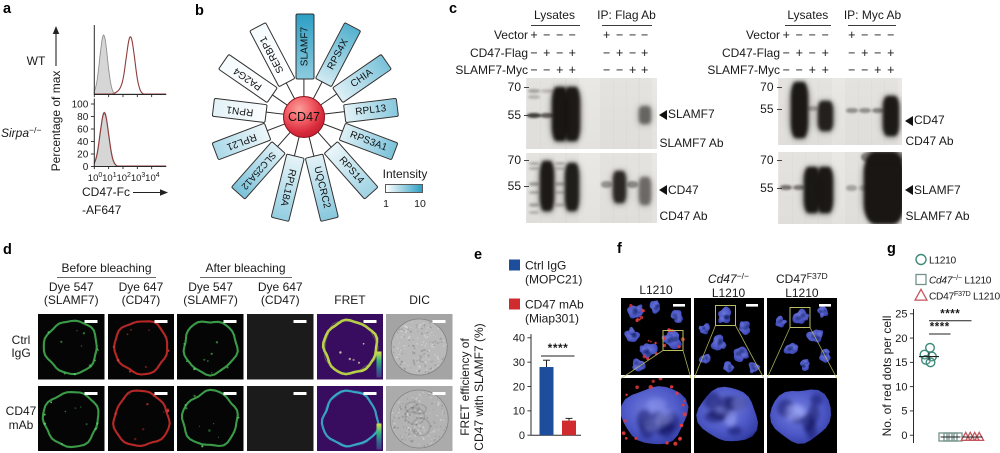  Describe the element at coordinates (552, 318) in the screenshot. I see `legend-label: (Miap301)` at that location.